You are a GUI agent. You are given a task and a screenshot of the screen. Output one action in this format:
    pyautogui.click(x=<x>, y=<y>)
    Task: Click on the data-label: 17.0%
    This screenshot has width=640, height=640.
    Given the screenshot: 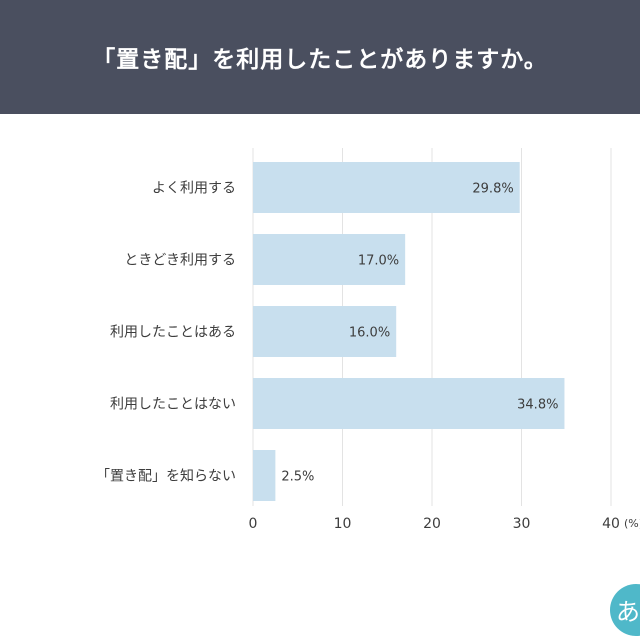 What is the action you would take?
    pyautogui.click(x=378, y=261)
    